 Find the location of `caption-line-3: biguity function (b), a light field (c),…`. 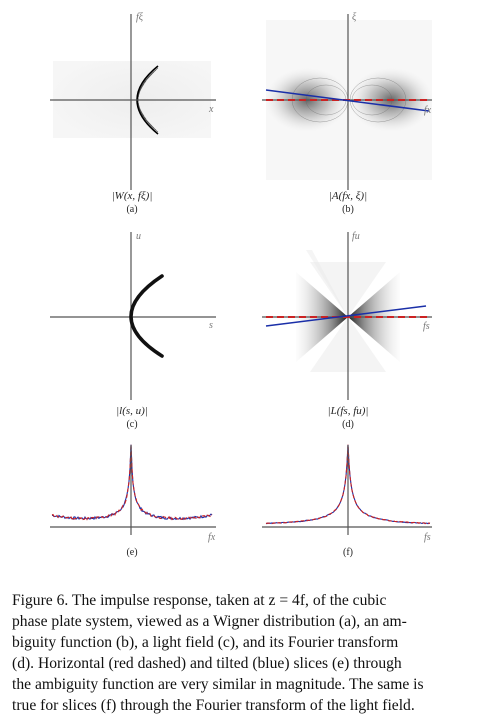

caption-line-3: biguity function (b), a light field (c),… is located at coordinates (205, 642).